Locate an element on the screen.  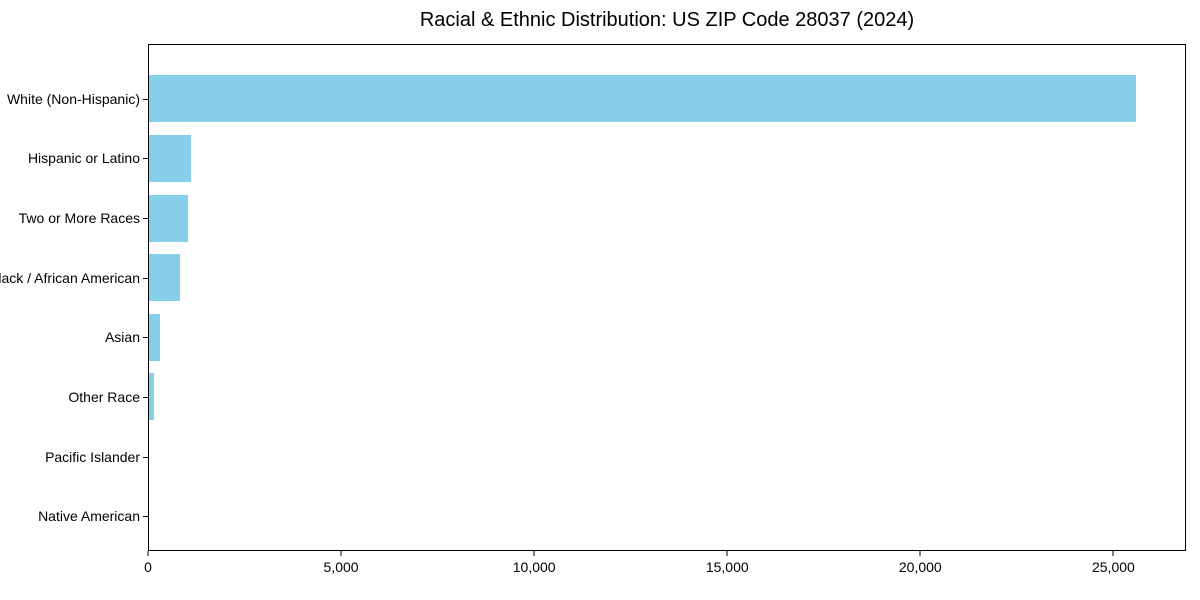
bar-row: Native American is located at coordinates (611, 516).